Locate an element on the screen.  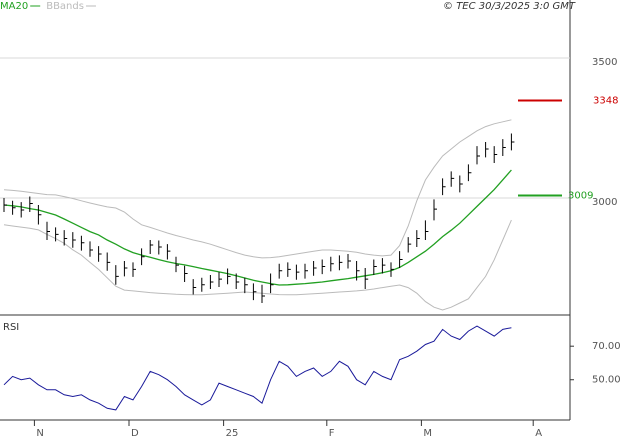
level-label: 3009 is located at coordinates (580, 195).